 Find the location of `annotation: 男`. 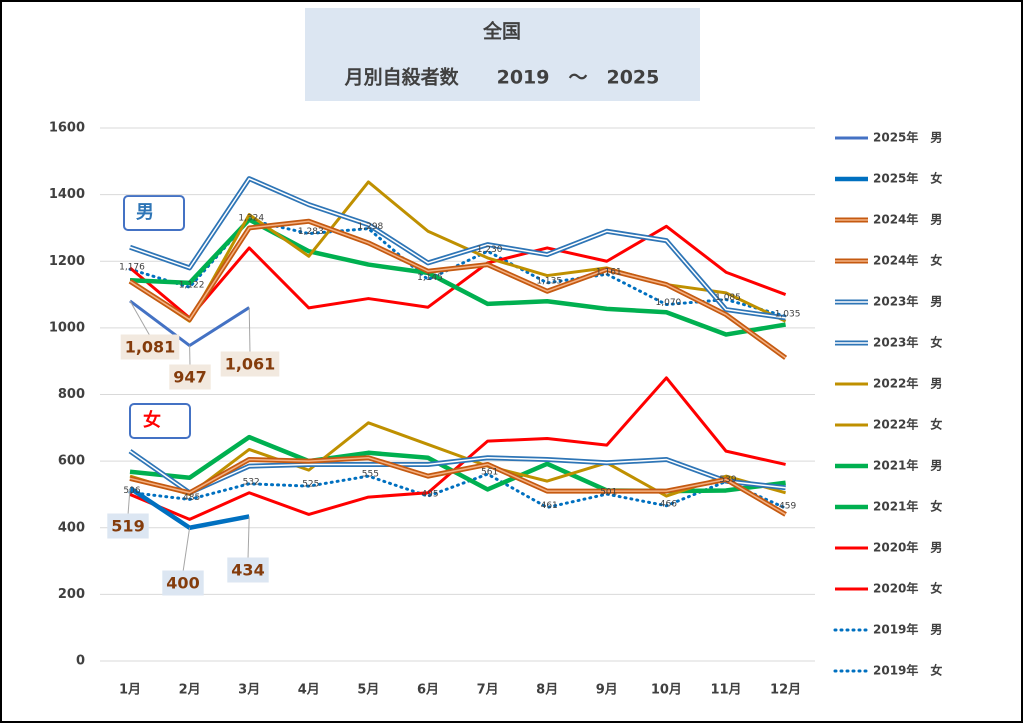

annotation: 男 is located at coordinates (145, 212).